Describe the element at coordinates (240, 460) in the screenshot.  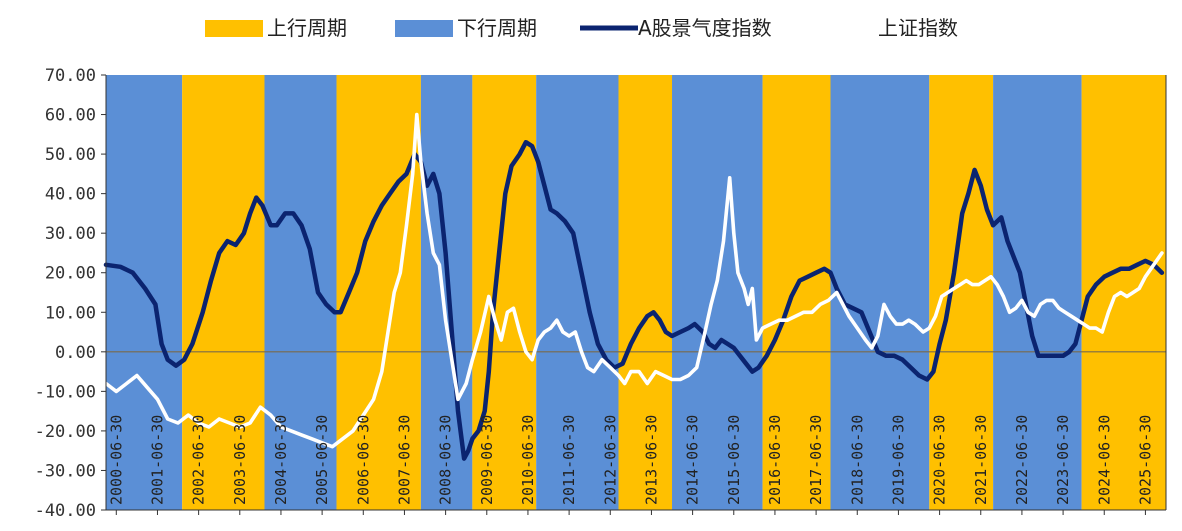
I see `x-tick-label: 2003-06-30` at that location.